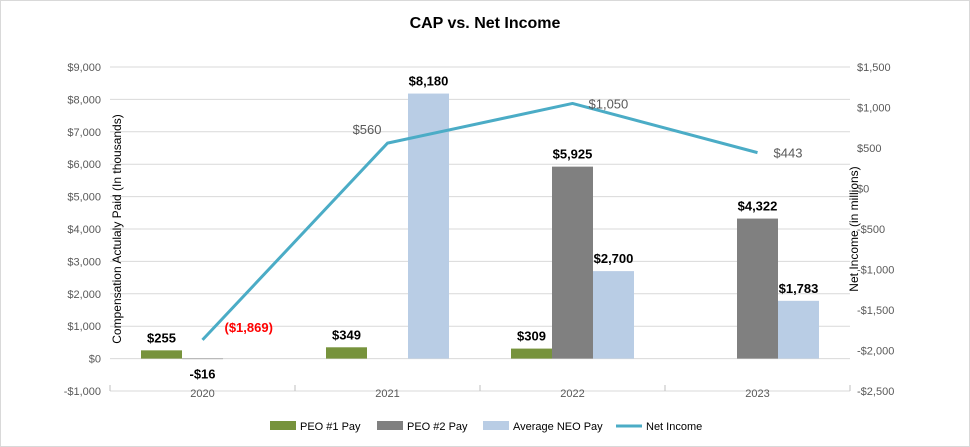  Describe the element at coordinates (249, 327) in the screenshot. I see `line-data-label: ($1,869)` at that location.